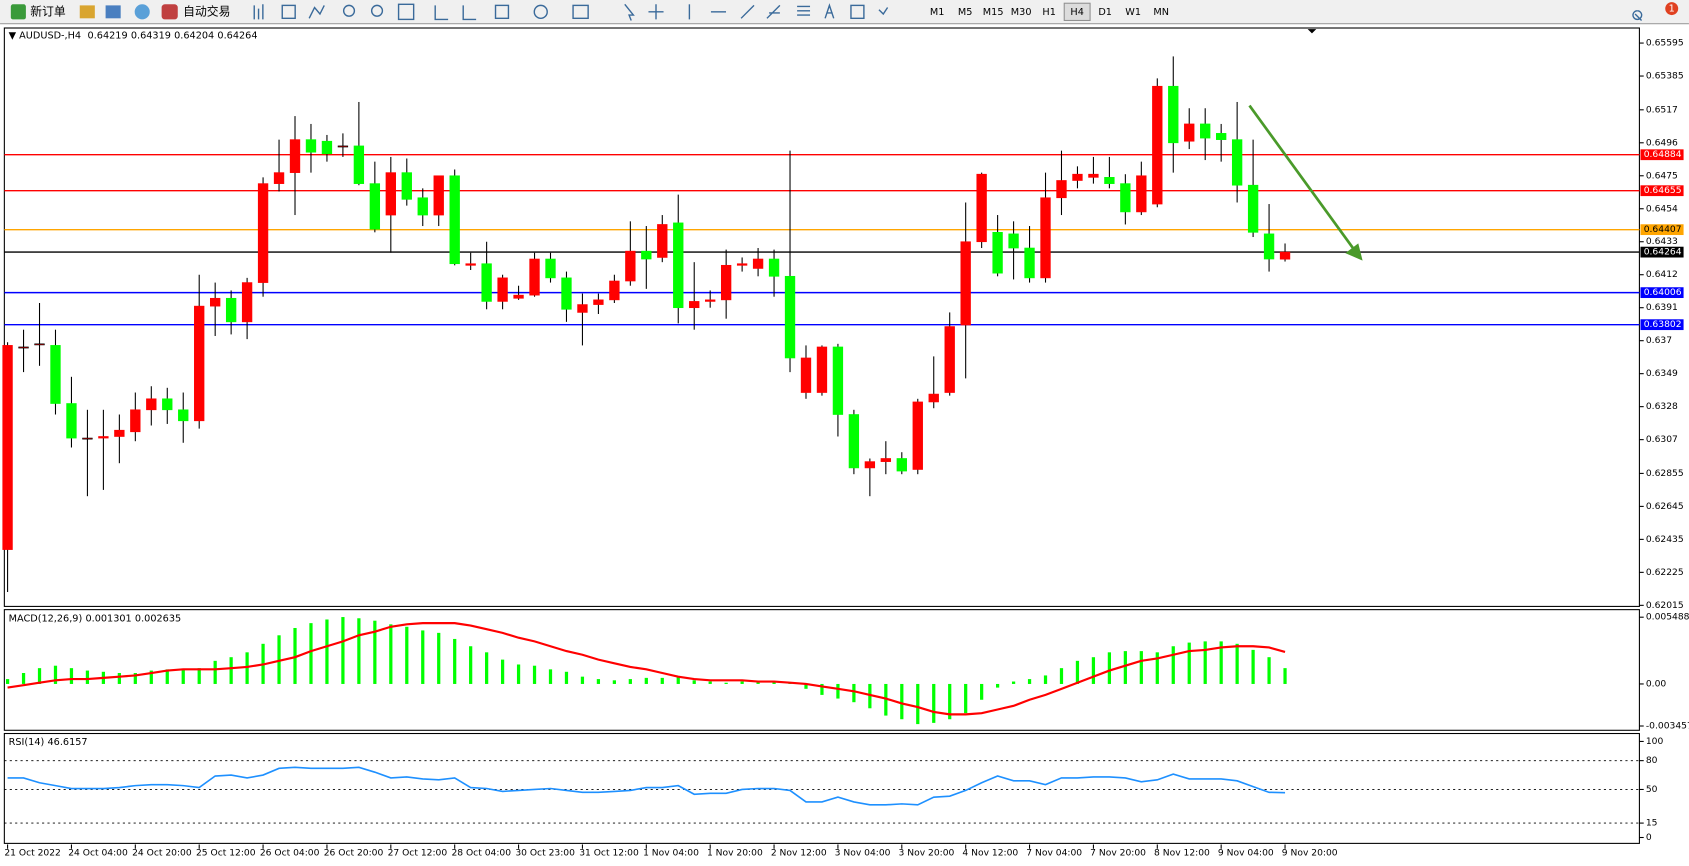 This screenshot has height=866, width=1689. What do you see at coordinates (18, 12) in the screenshot?
I see `new-order-icon` at bounding box center [18, 12].